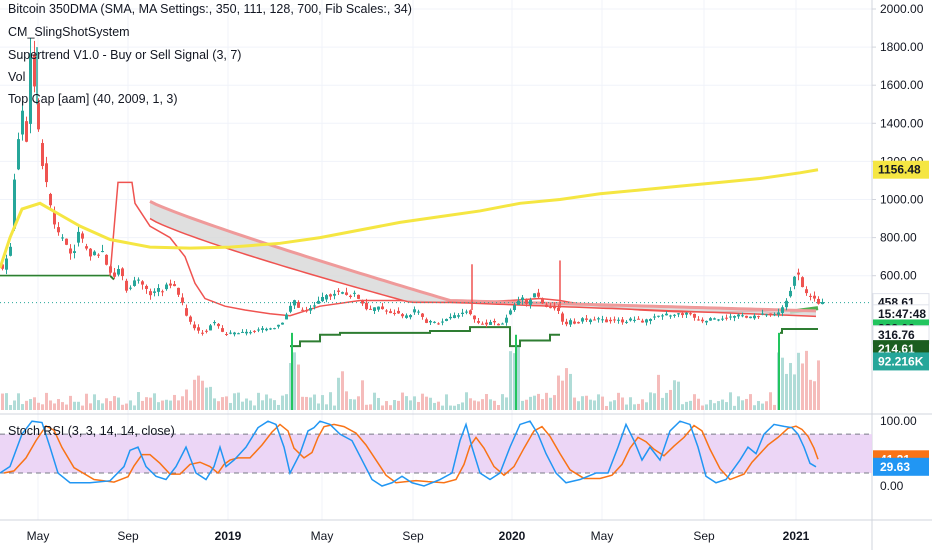 Image resolution: width=932 pixels, height=555 pixels. What do you see at coordinates (901, 466) in the screenshot?
I see `stoch-badge` at bounding box center [901, 466].